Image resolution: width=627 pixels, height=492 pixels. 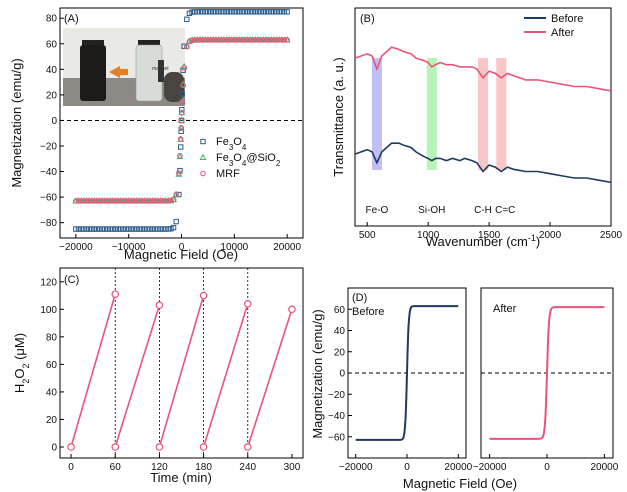 What do you see at coordinates (338, 116) in the screenshot?
I see `panel-b-ylabel: Transmittance (a. u.)` at bounding box center [338, 116].